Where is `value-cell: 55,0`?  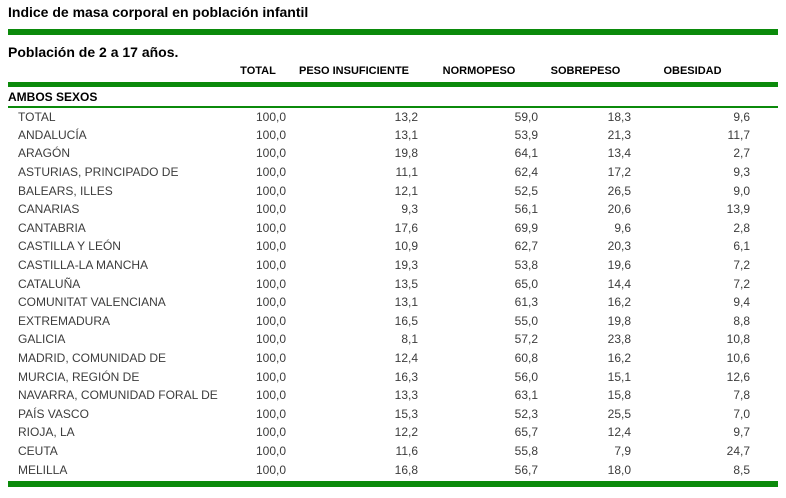
value-cell: 55,0 is located at coordinates (526, 320).